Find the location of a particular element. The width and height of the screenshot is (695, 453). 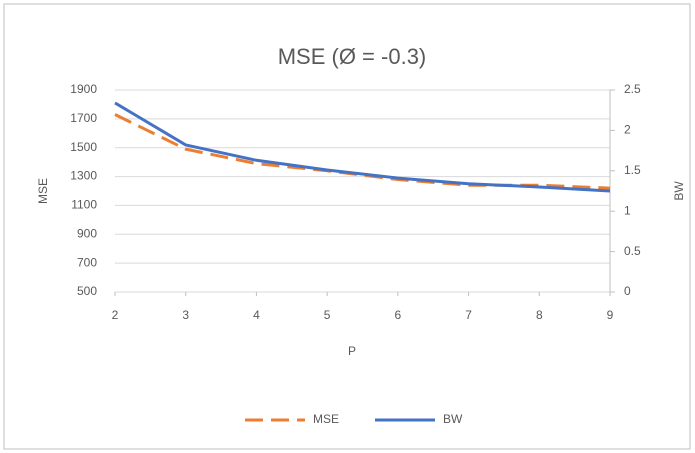

y2-tick-label: 2.5 is located at coordinates (632, 89).